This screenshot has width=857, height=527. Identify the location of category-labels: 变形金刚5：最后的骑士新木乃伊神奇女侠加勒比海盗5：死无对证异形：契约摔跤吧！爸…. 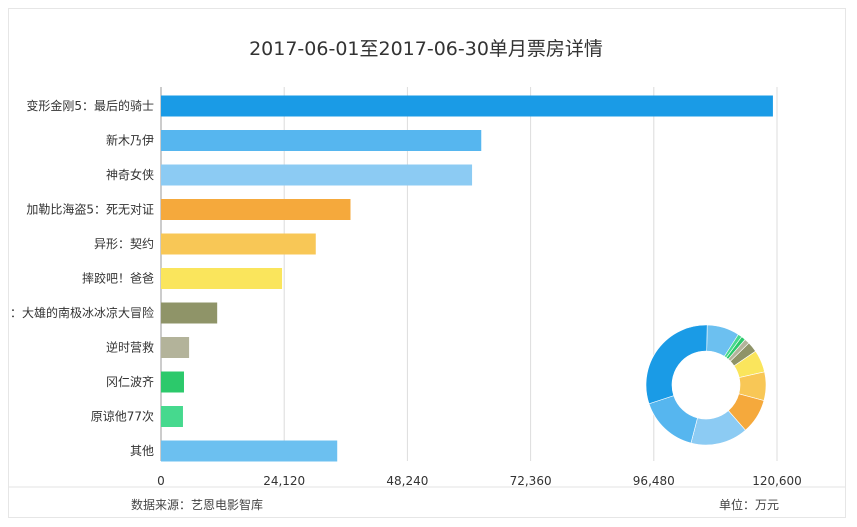
(82, 278).